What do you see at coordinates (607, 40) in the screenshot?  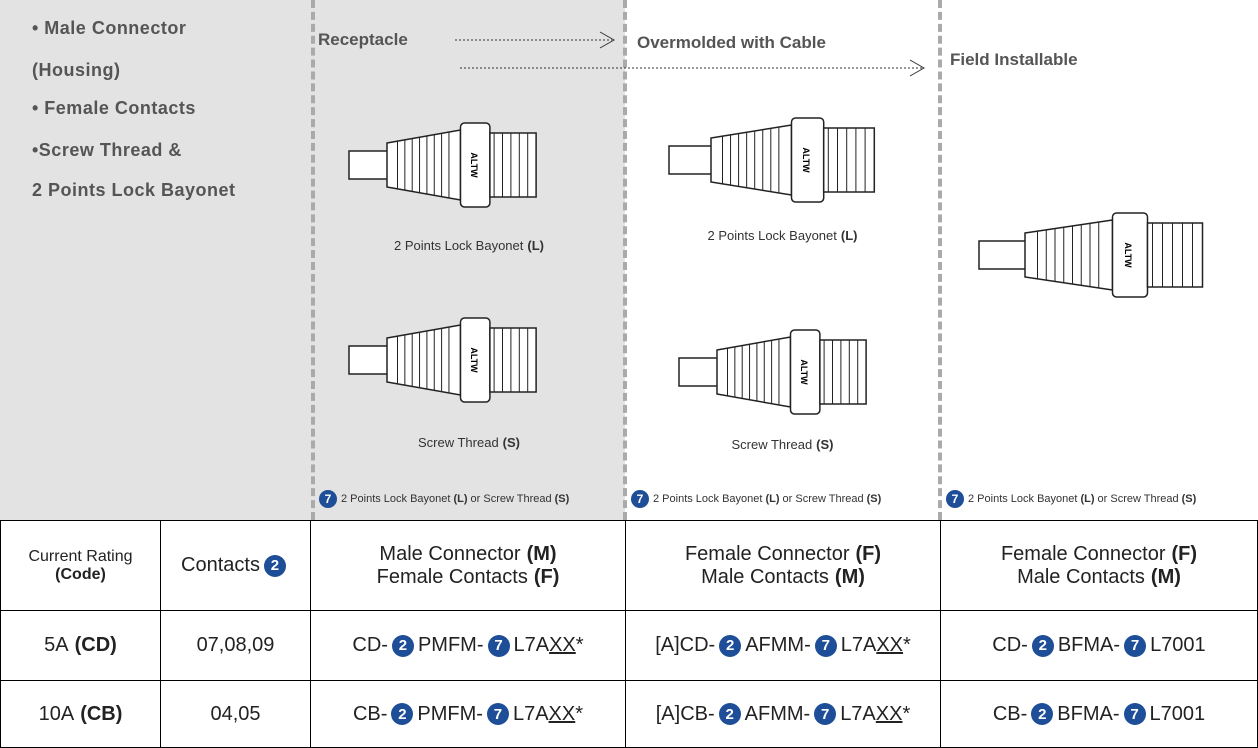 I see `arrow-head` at bounding box center [607, 40].